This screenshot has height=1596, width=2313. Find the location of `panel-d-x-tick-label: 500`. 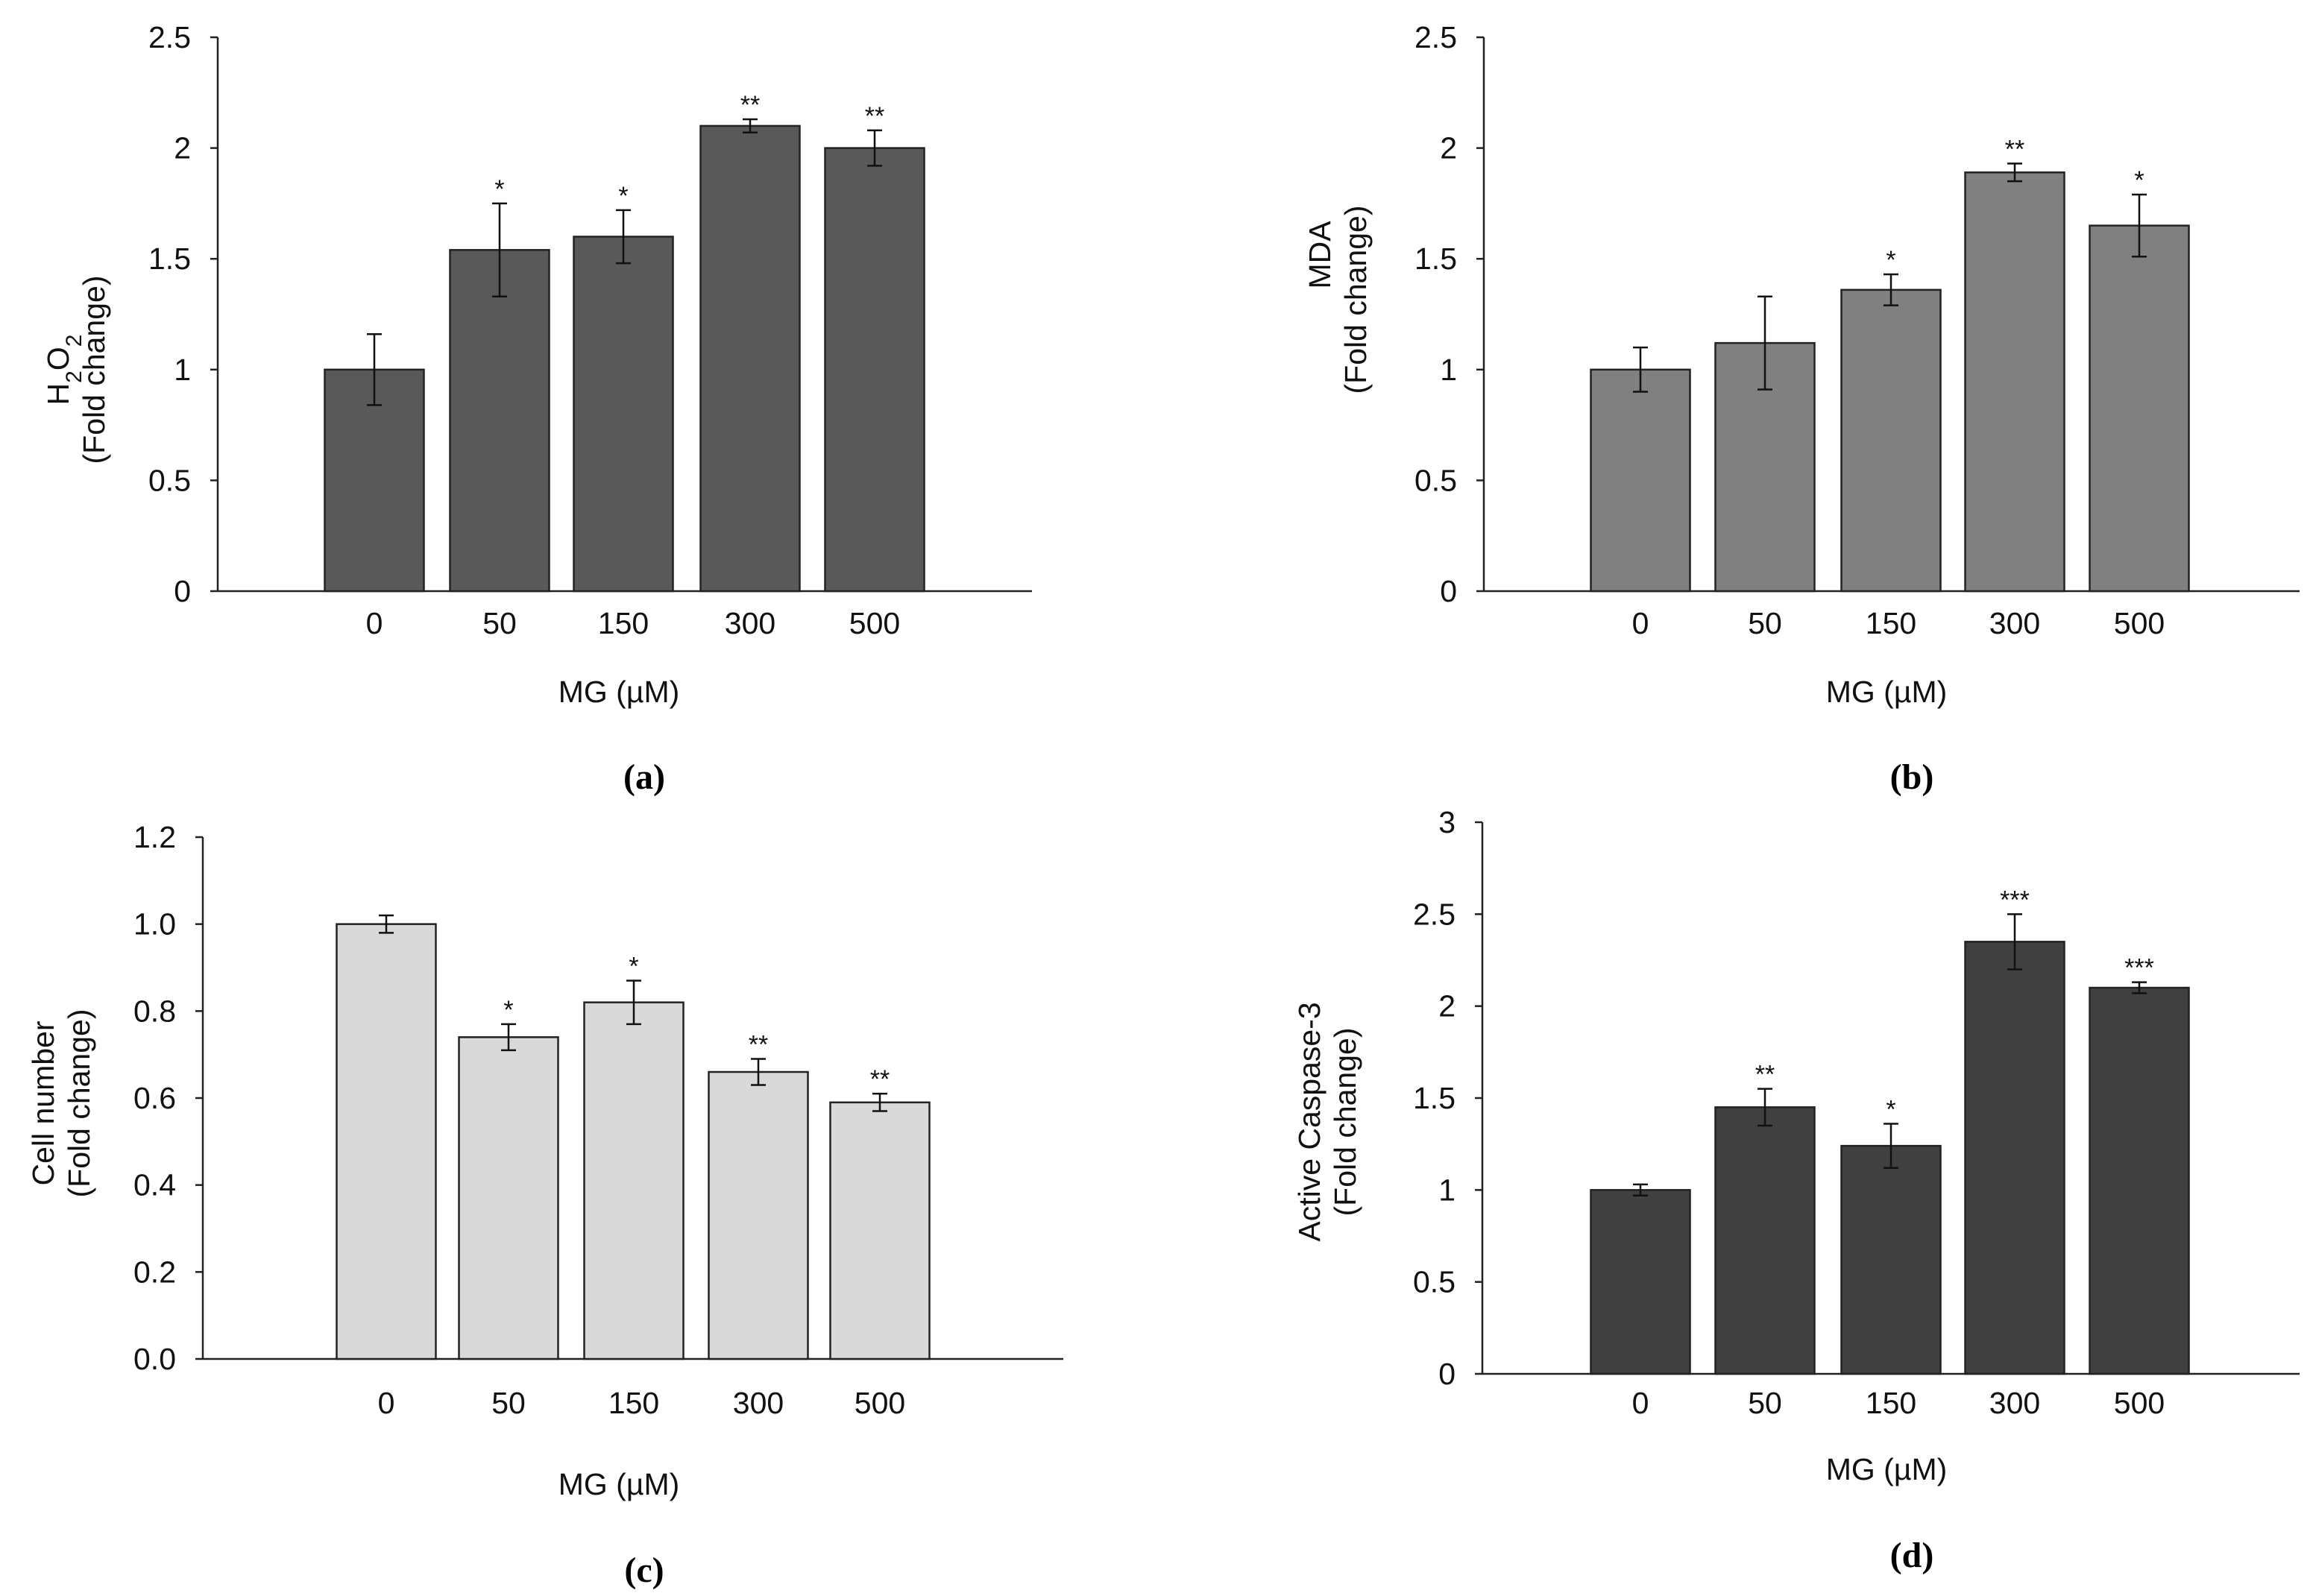

panel-d-x-tick-label: 500 is located at coordinates (2139, 1403).